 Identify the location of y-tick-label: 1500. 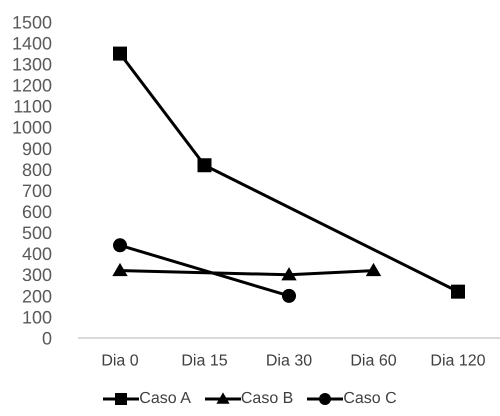
(32, 22).